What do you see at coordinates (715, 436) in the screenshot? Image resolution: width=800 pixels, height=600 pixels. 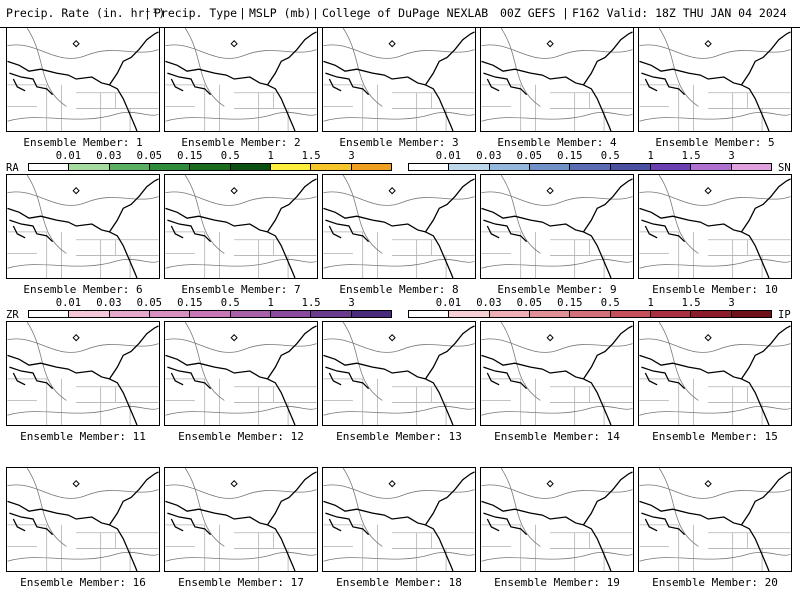 I see `ensemble-member-label: Ensemble Member: 15` at bounding box center [715, 436].